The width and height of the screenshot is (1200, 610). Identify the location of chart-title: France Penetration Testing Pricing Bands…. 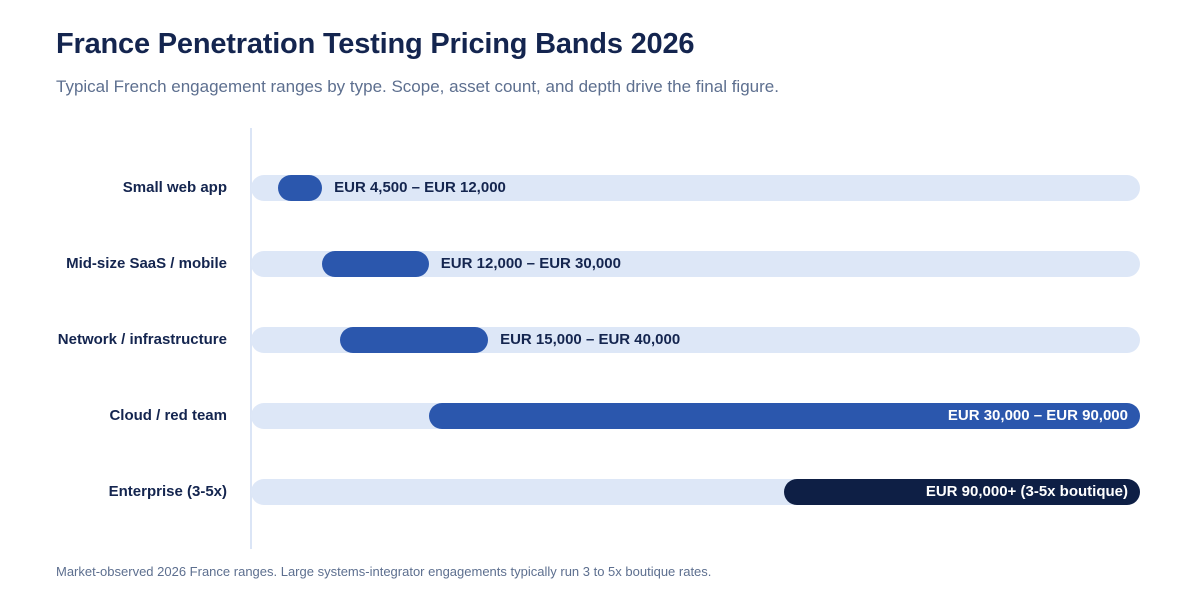
(375, 44).